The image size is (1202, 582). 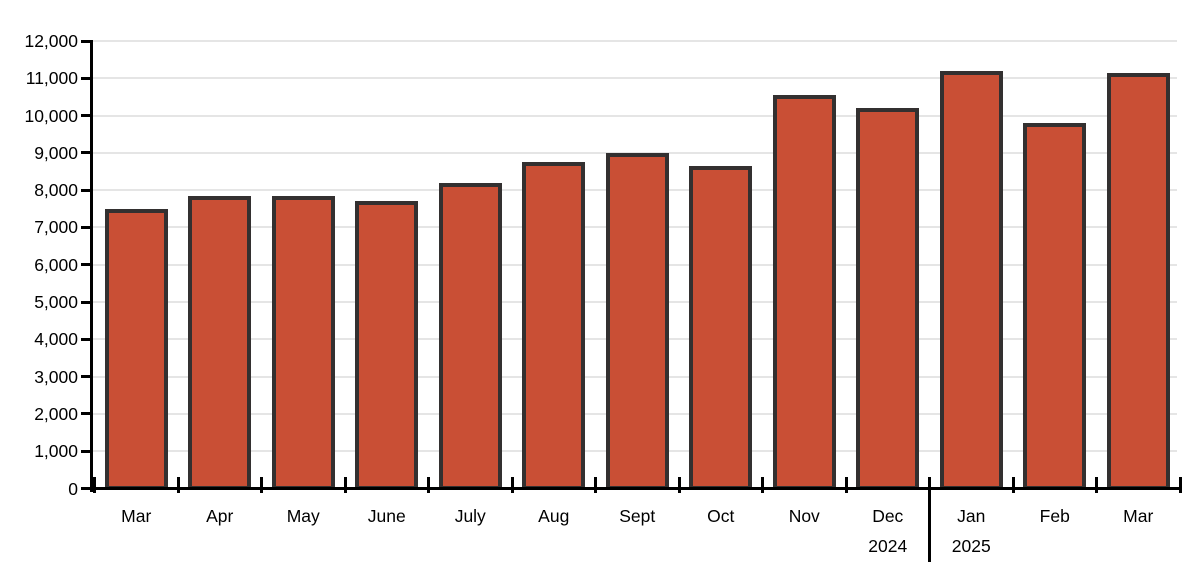 What do you see at coordinates (929, 519) in the screenshot?
I see `year-divider-line` at bounding box center [929, 519].